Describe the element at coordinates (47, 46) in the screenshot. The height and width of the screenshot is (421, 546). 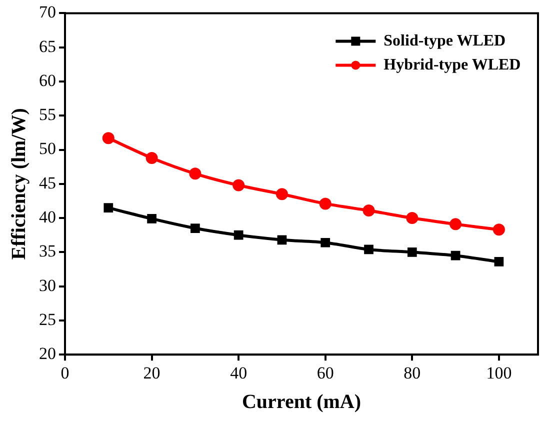
I see `y-tick-label: 65` at that location.